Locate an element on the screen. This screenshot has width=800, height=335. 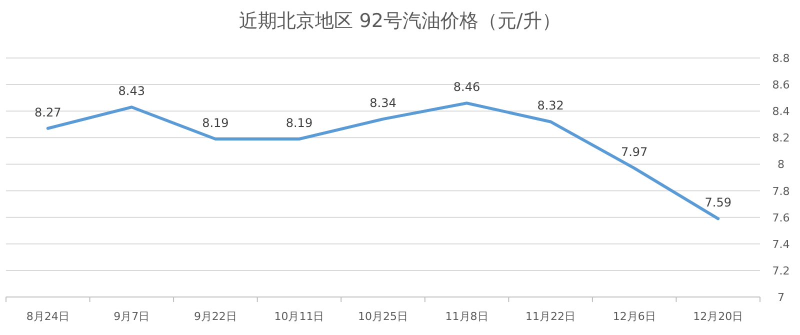
y-tick-label: 7 is located at coordinates (781, 297).